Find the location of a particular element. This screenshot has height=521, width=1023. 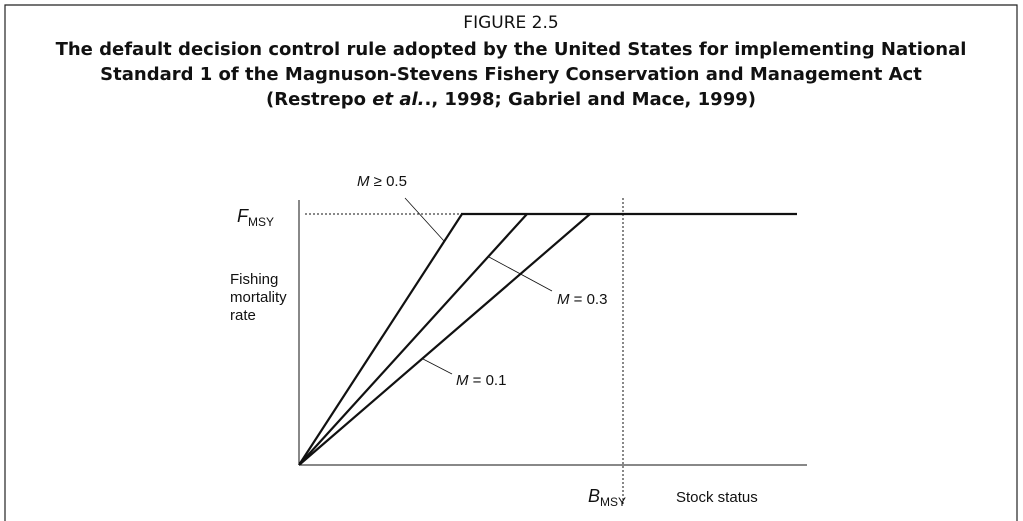

curve-label: M = 0.3 is located at coordinates (582, 299).